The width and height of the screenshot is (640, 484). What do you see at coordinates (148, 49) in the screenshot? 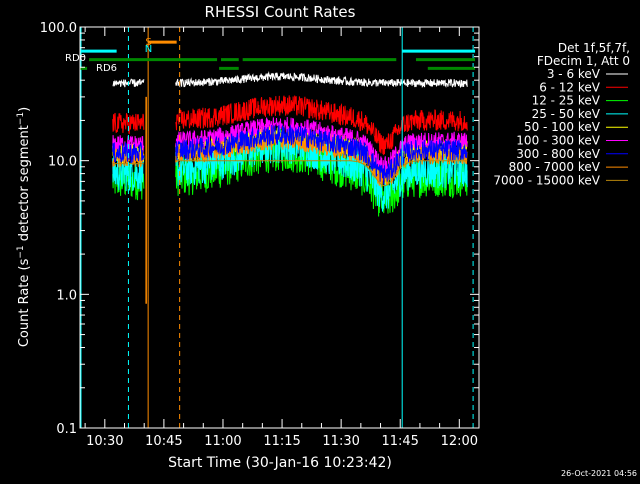
I see `n-flag-label: N` at bounding box center [148, 49].